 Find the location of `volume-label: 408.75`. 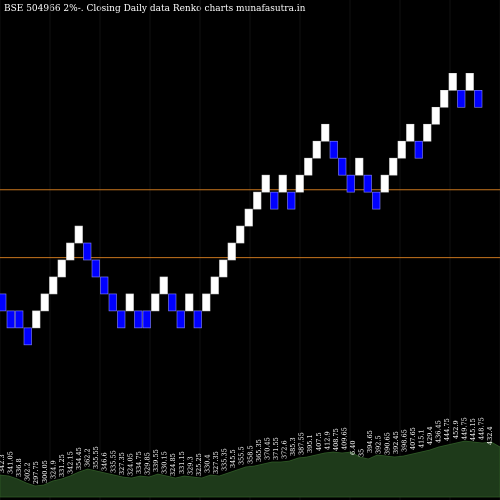

volume-label: 408.75 is located at coordinates (336, 439).